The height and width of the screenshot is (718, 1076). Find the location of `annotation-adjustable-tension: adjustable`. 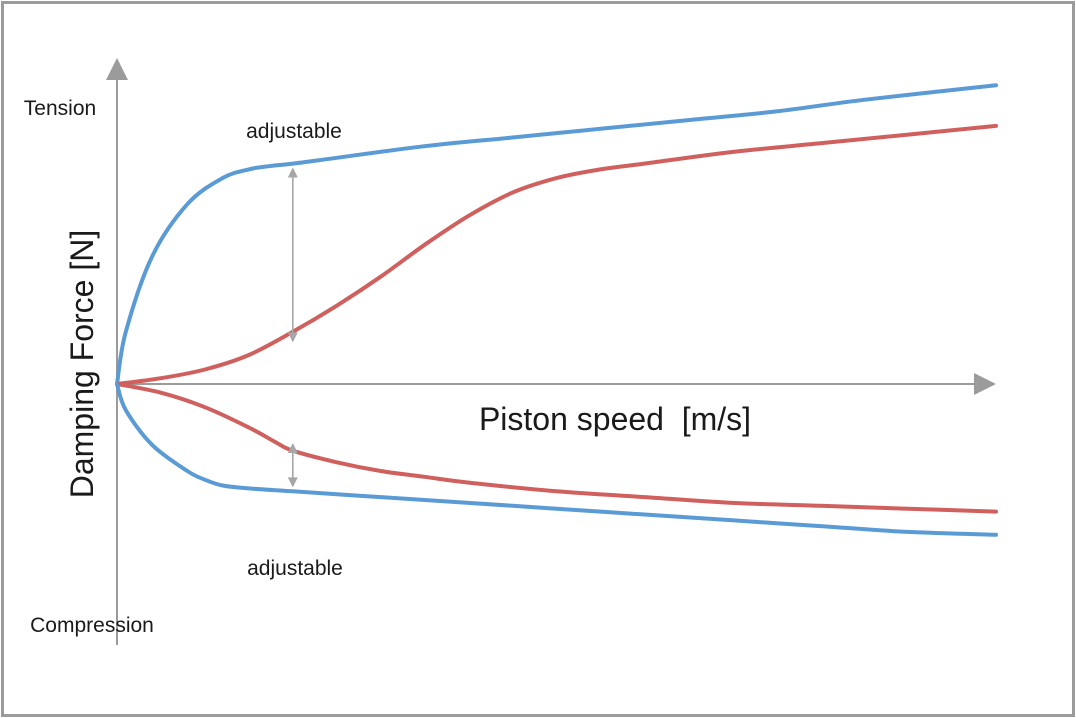

annotation-adjustable-tension: adjustable is located at coordinates (294, 131).